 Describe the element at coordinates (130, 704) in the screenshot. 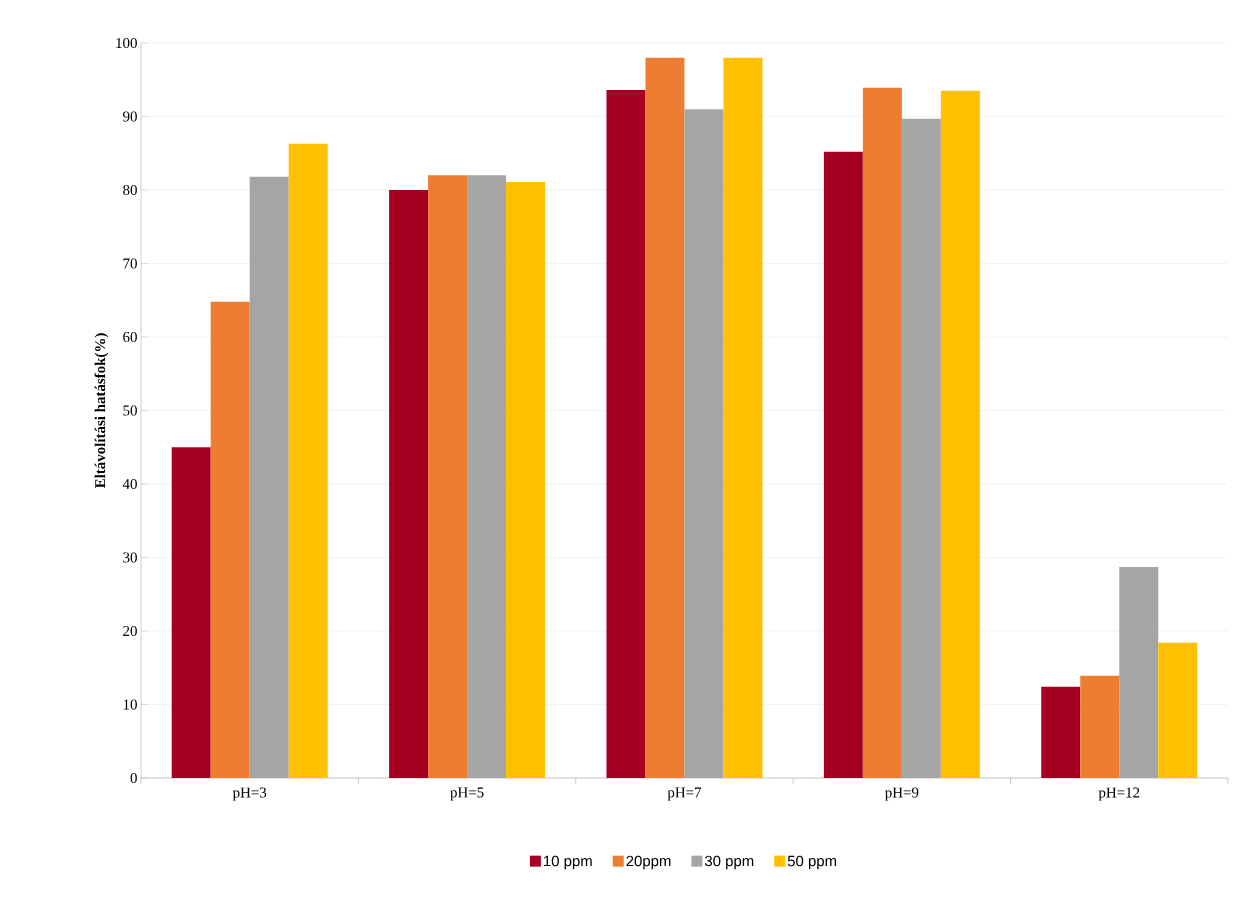

I see `y-tick-label: 10` at that location.